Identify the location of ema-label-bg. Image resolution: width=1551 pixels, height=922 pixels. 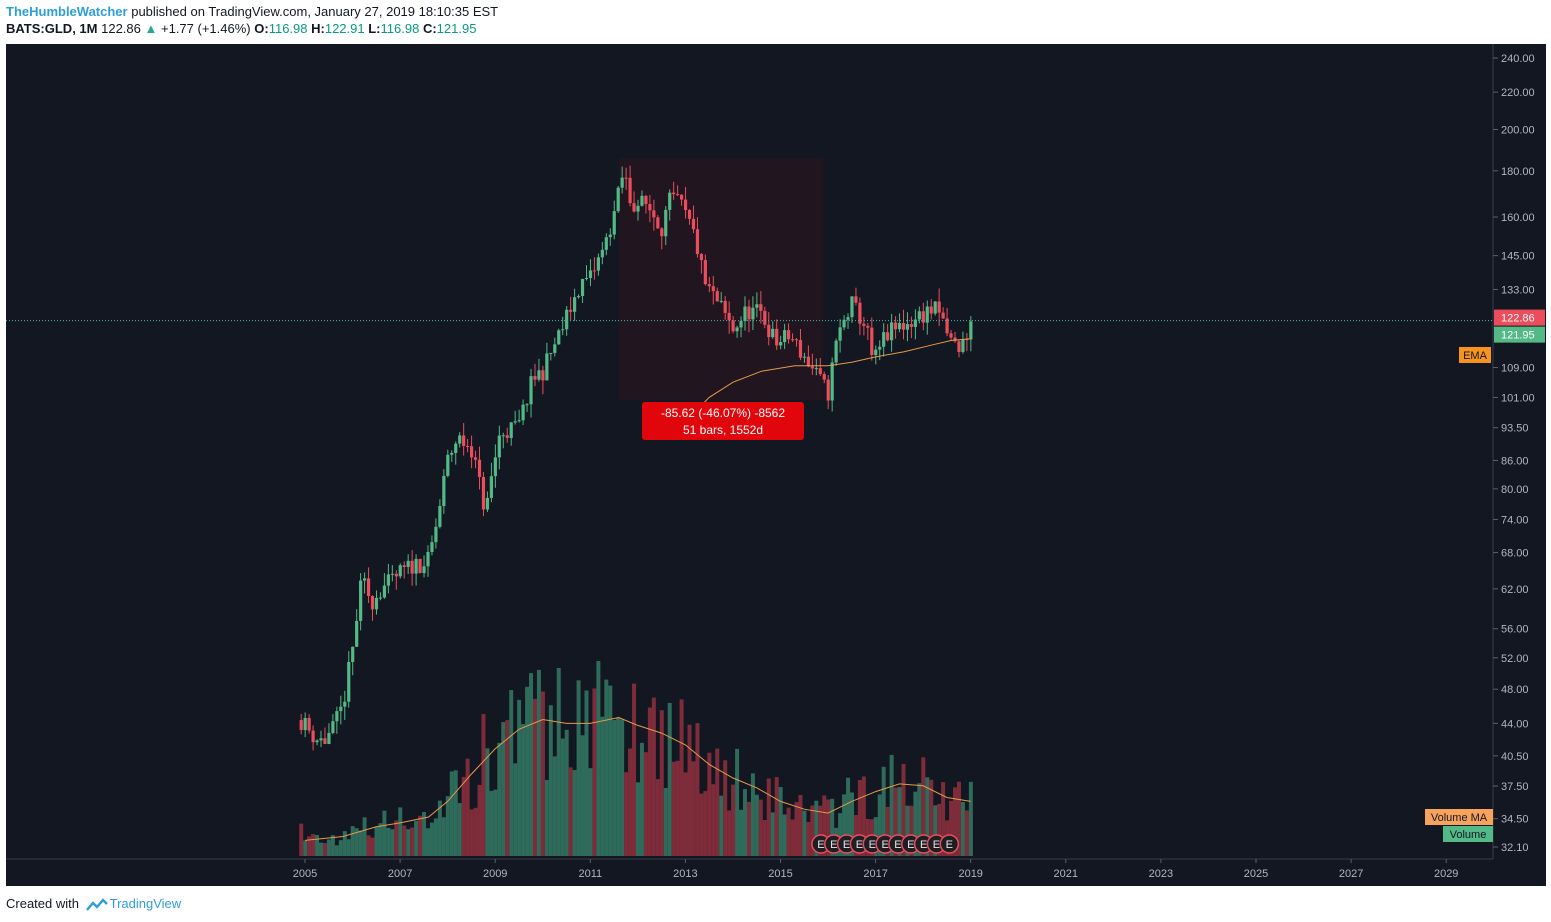
(1475, 355).